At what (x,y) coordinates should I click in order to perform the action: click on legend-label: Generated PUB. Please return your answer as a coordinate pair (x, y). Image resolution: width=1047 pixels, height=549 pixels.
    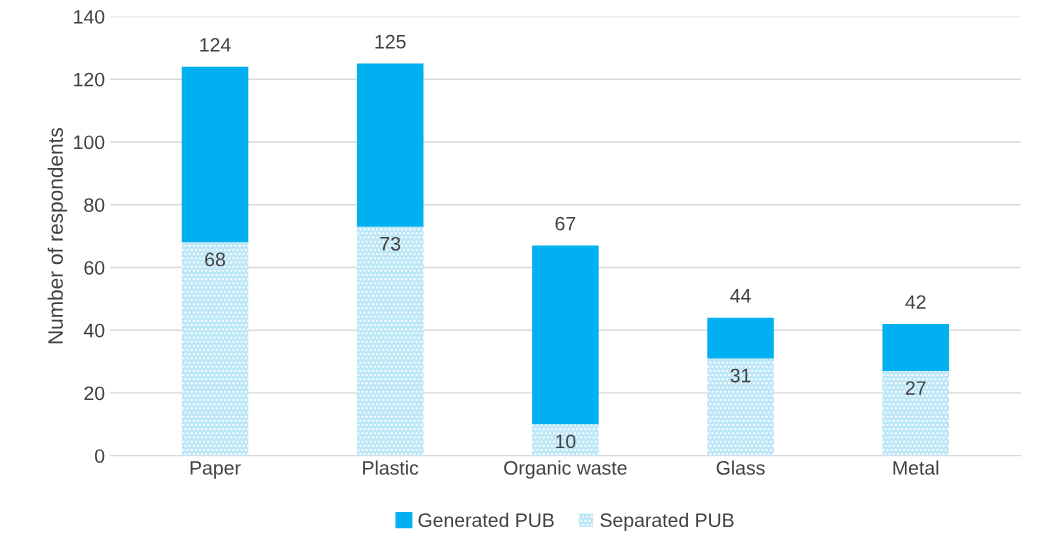
    Looking at the image, I should click on (486, 520).